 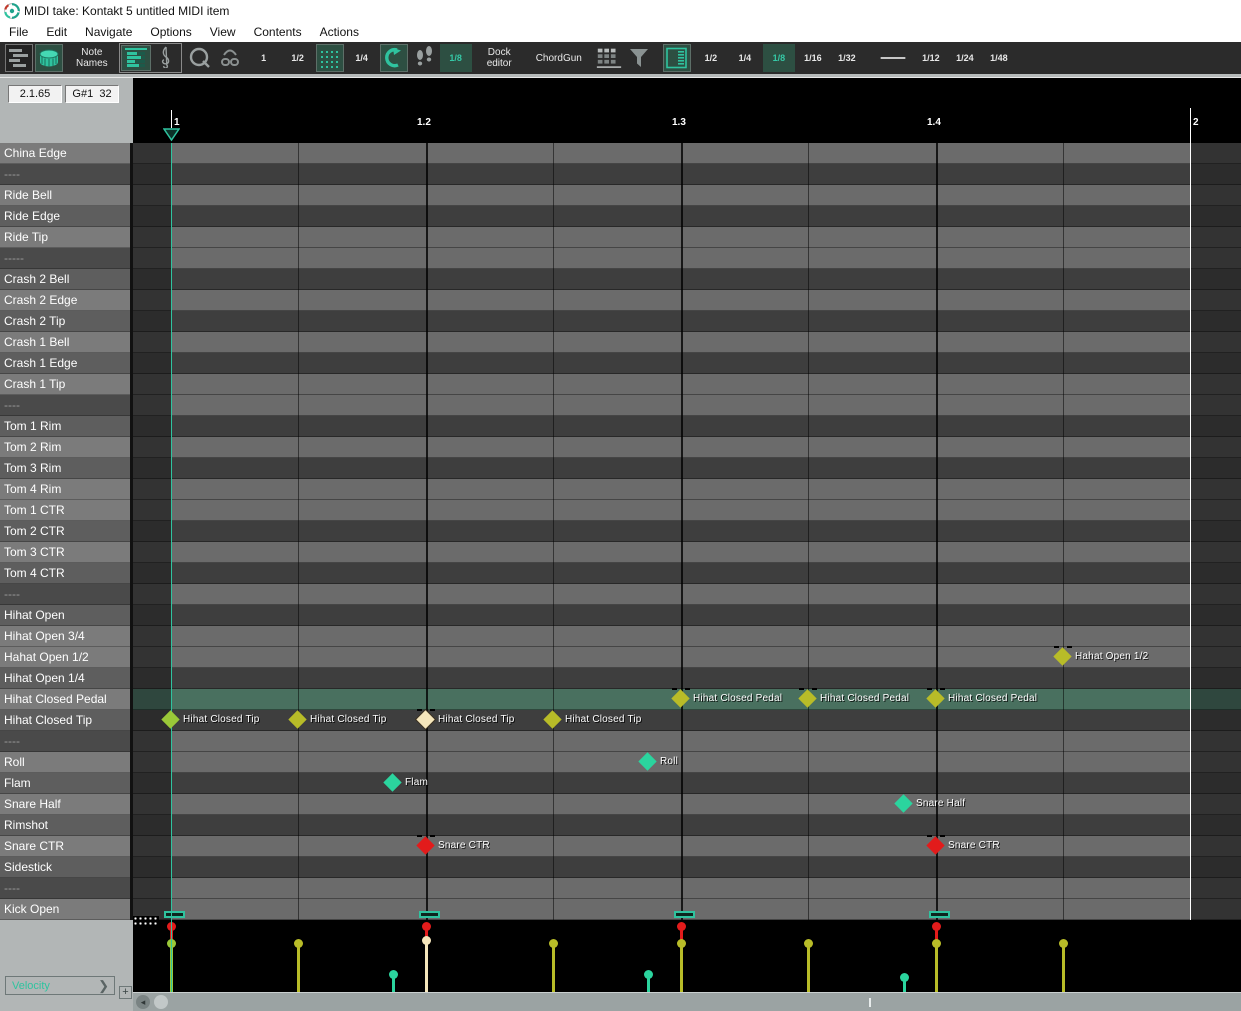 I want to click on horizontal-scrollbar: ◂, so click(x=687, y=1001).